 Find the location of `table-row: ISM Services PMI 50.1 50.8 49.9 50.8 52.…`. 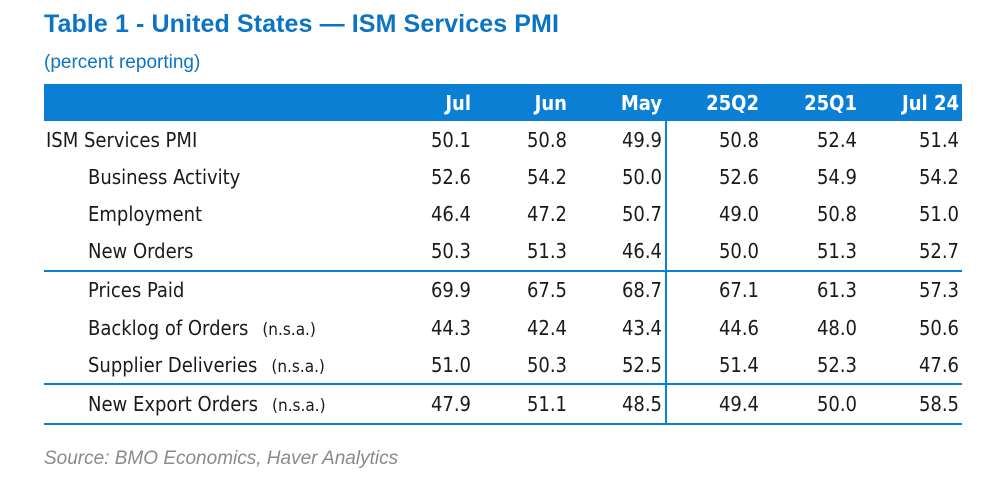

table-row: ISM Services PMI 50.1 50.8 49.9 50.8 52.… is located at coordinates (503, 140).